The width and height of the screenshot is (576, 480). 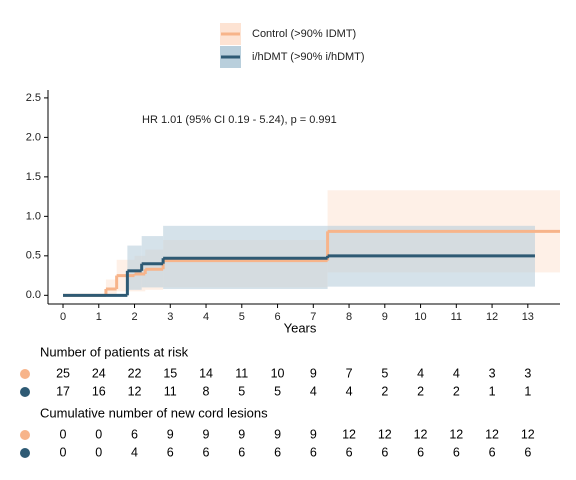 I want to click on legend-label: i/hDMT (>90% i/hDMT), so click(x=308, y=57).